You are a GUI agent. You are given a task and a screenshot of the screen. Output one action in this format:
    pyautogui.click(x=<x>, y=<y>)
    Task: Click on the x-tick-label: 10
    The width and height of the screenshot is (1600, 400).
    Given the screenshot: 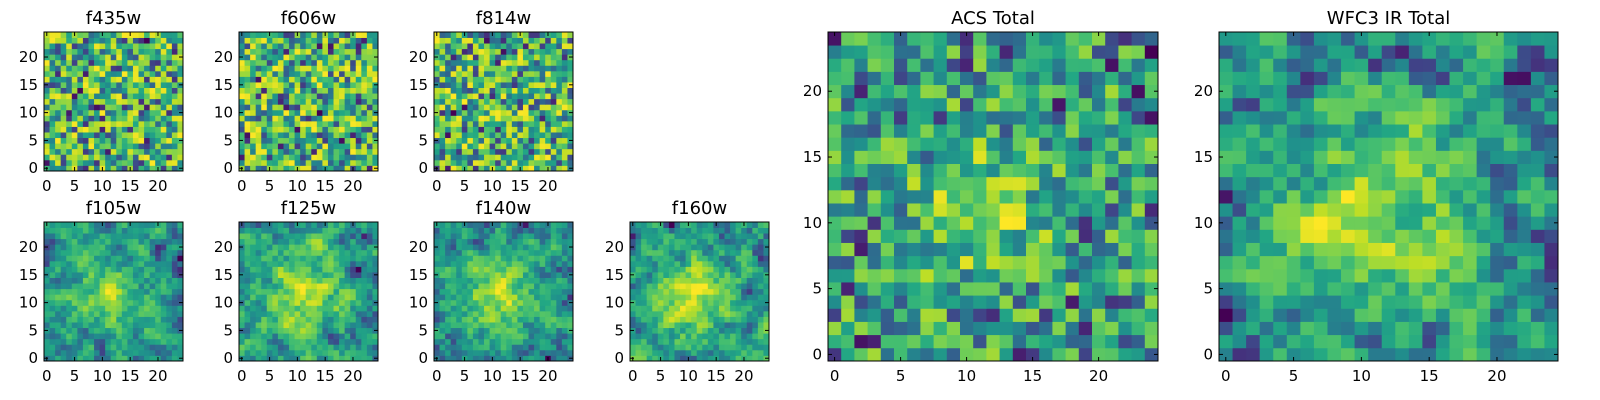 What is the action you would take?
    pyautogui.click(x=102, y=186)
    